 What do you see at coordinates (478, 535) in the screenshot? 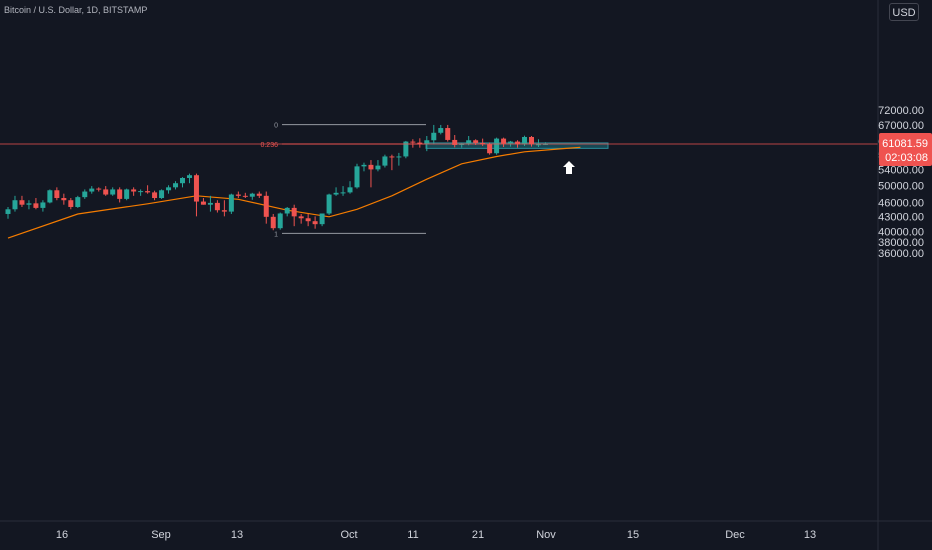
I see `time-tick-label: 21` at bounding box center [478, 535].